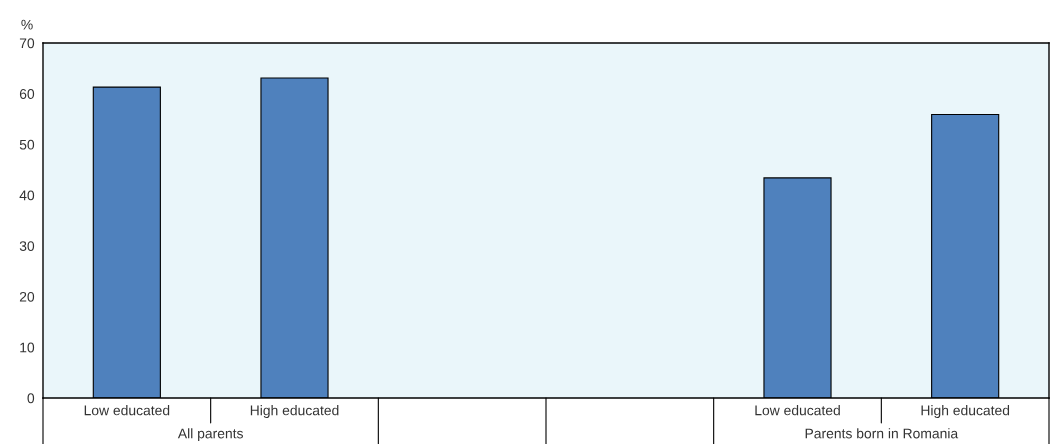 The height and width of the screenshot is (444, 1054). I want to click on y-axis-title: %, so click(27, 24).